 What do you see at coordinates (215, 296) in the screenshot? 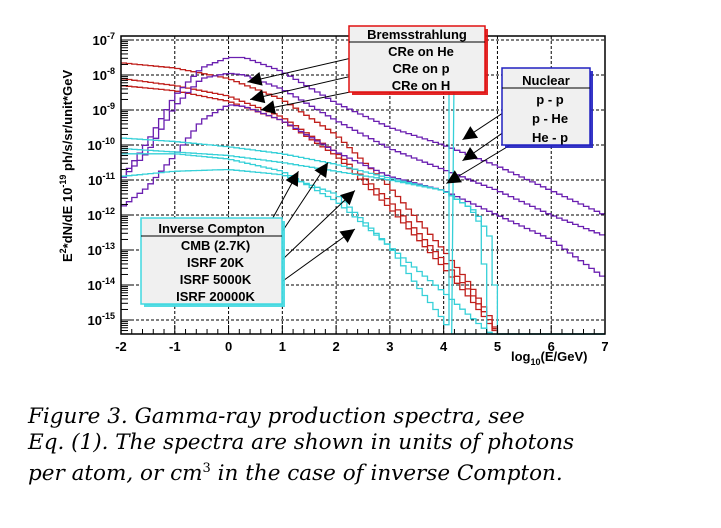
I see `legend-entry: ISRF 20000K` at bounding box center [215, 296].